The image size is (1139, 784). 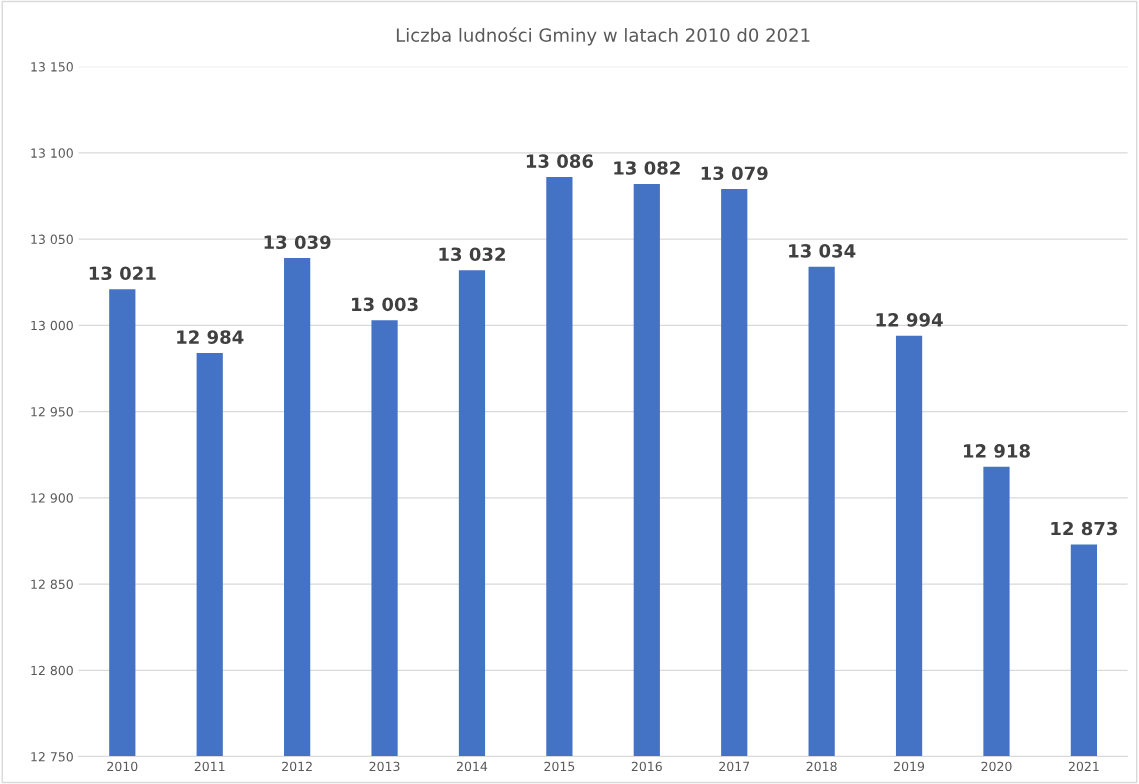 What do you see at coordinates (472, 254) in the screenshot?
I see `data-label: 13 032` at bounding box center [472, 254].